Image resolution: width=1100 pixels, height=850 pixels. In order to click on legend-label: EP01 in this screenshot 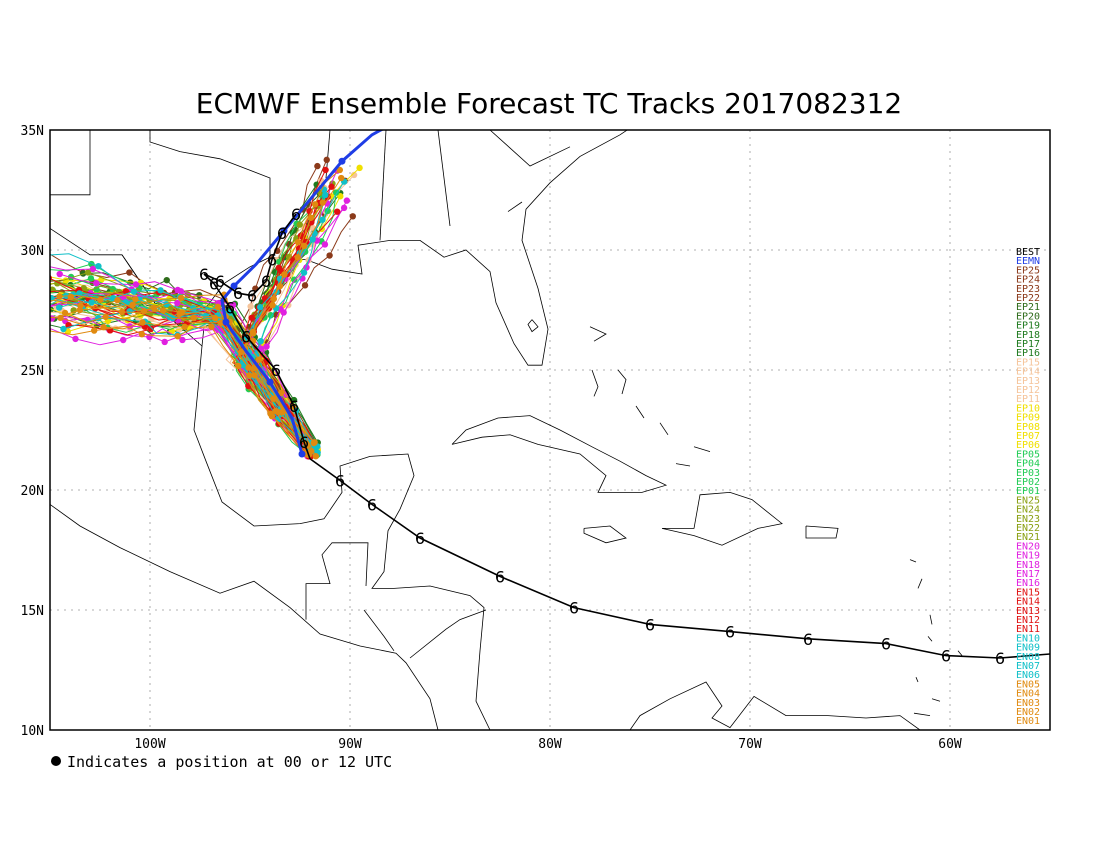, I will do `click(1028, 491)`.